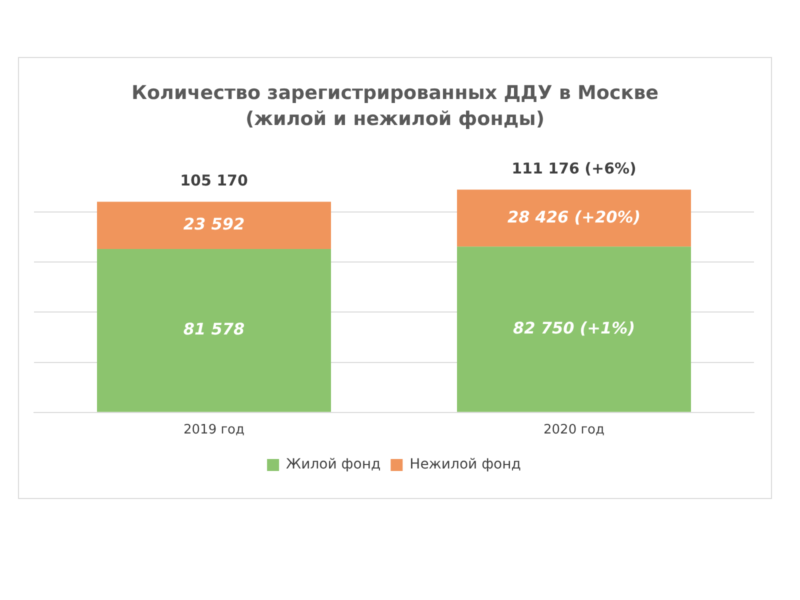 The image size is (800, 600). Describe the element at coordinates (574, 430) in the screenshot. I see `x-tick-label: 2020 год` at that location.